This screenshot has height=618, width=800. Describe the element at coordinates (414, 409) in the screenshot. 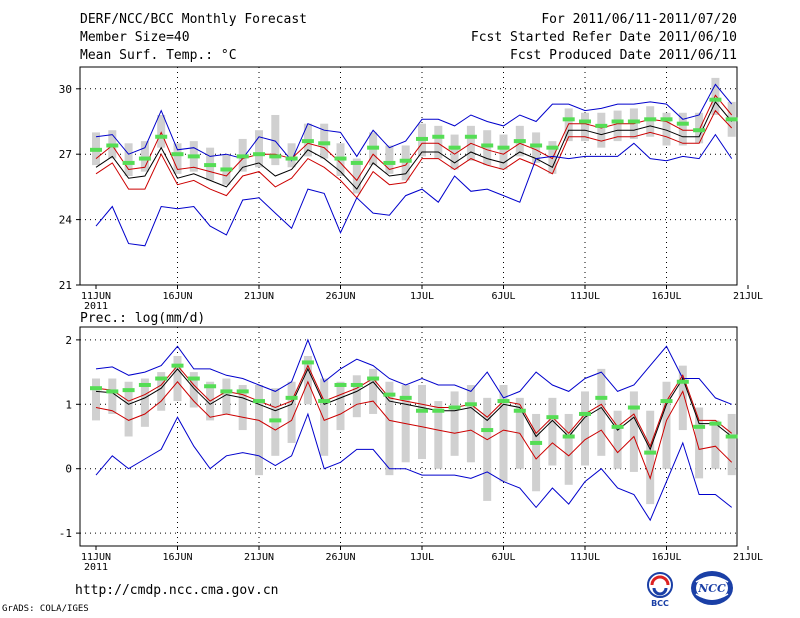

I see `prec-series-mean` at that location.